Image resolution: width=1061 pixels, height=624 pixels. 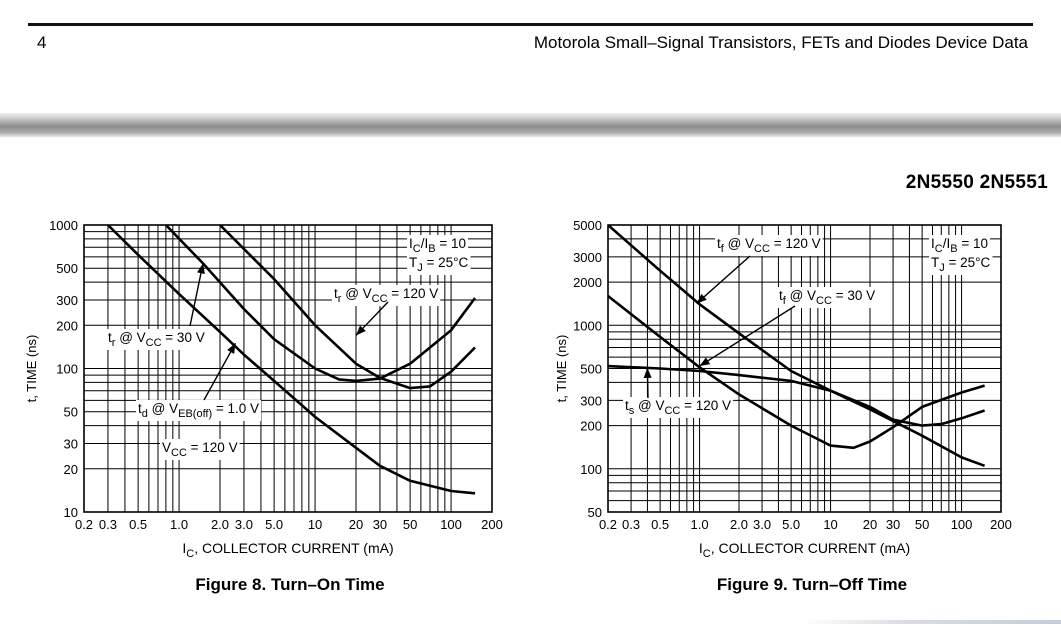 I want to click on label-td-veb-1v: td @ VEB(off) = 1.0 V, so click(x=199, y=410).